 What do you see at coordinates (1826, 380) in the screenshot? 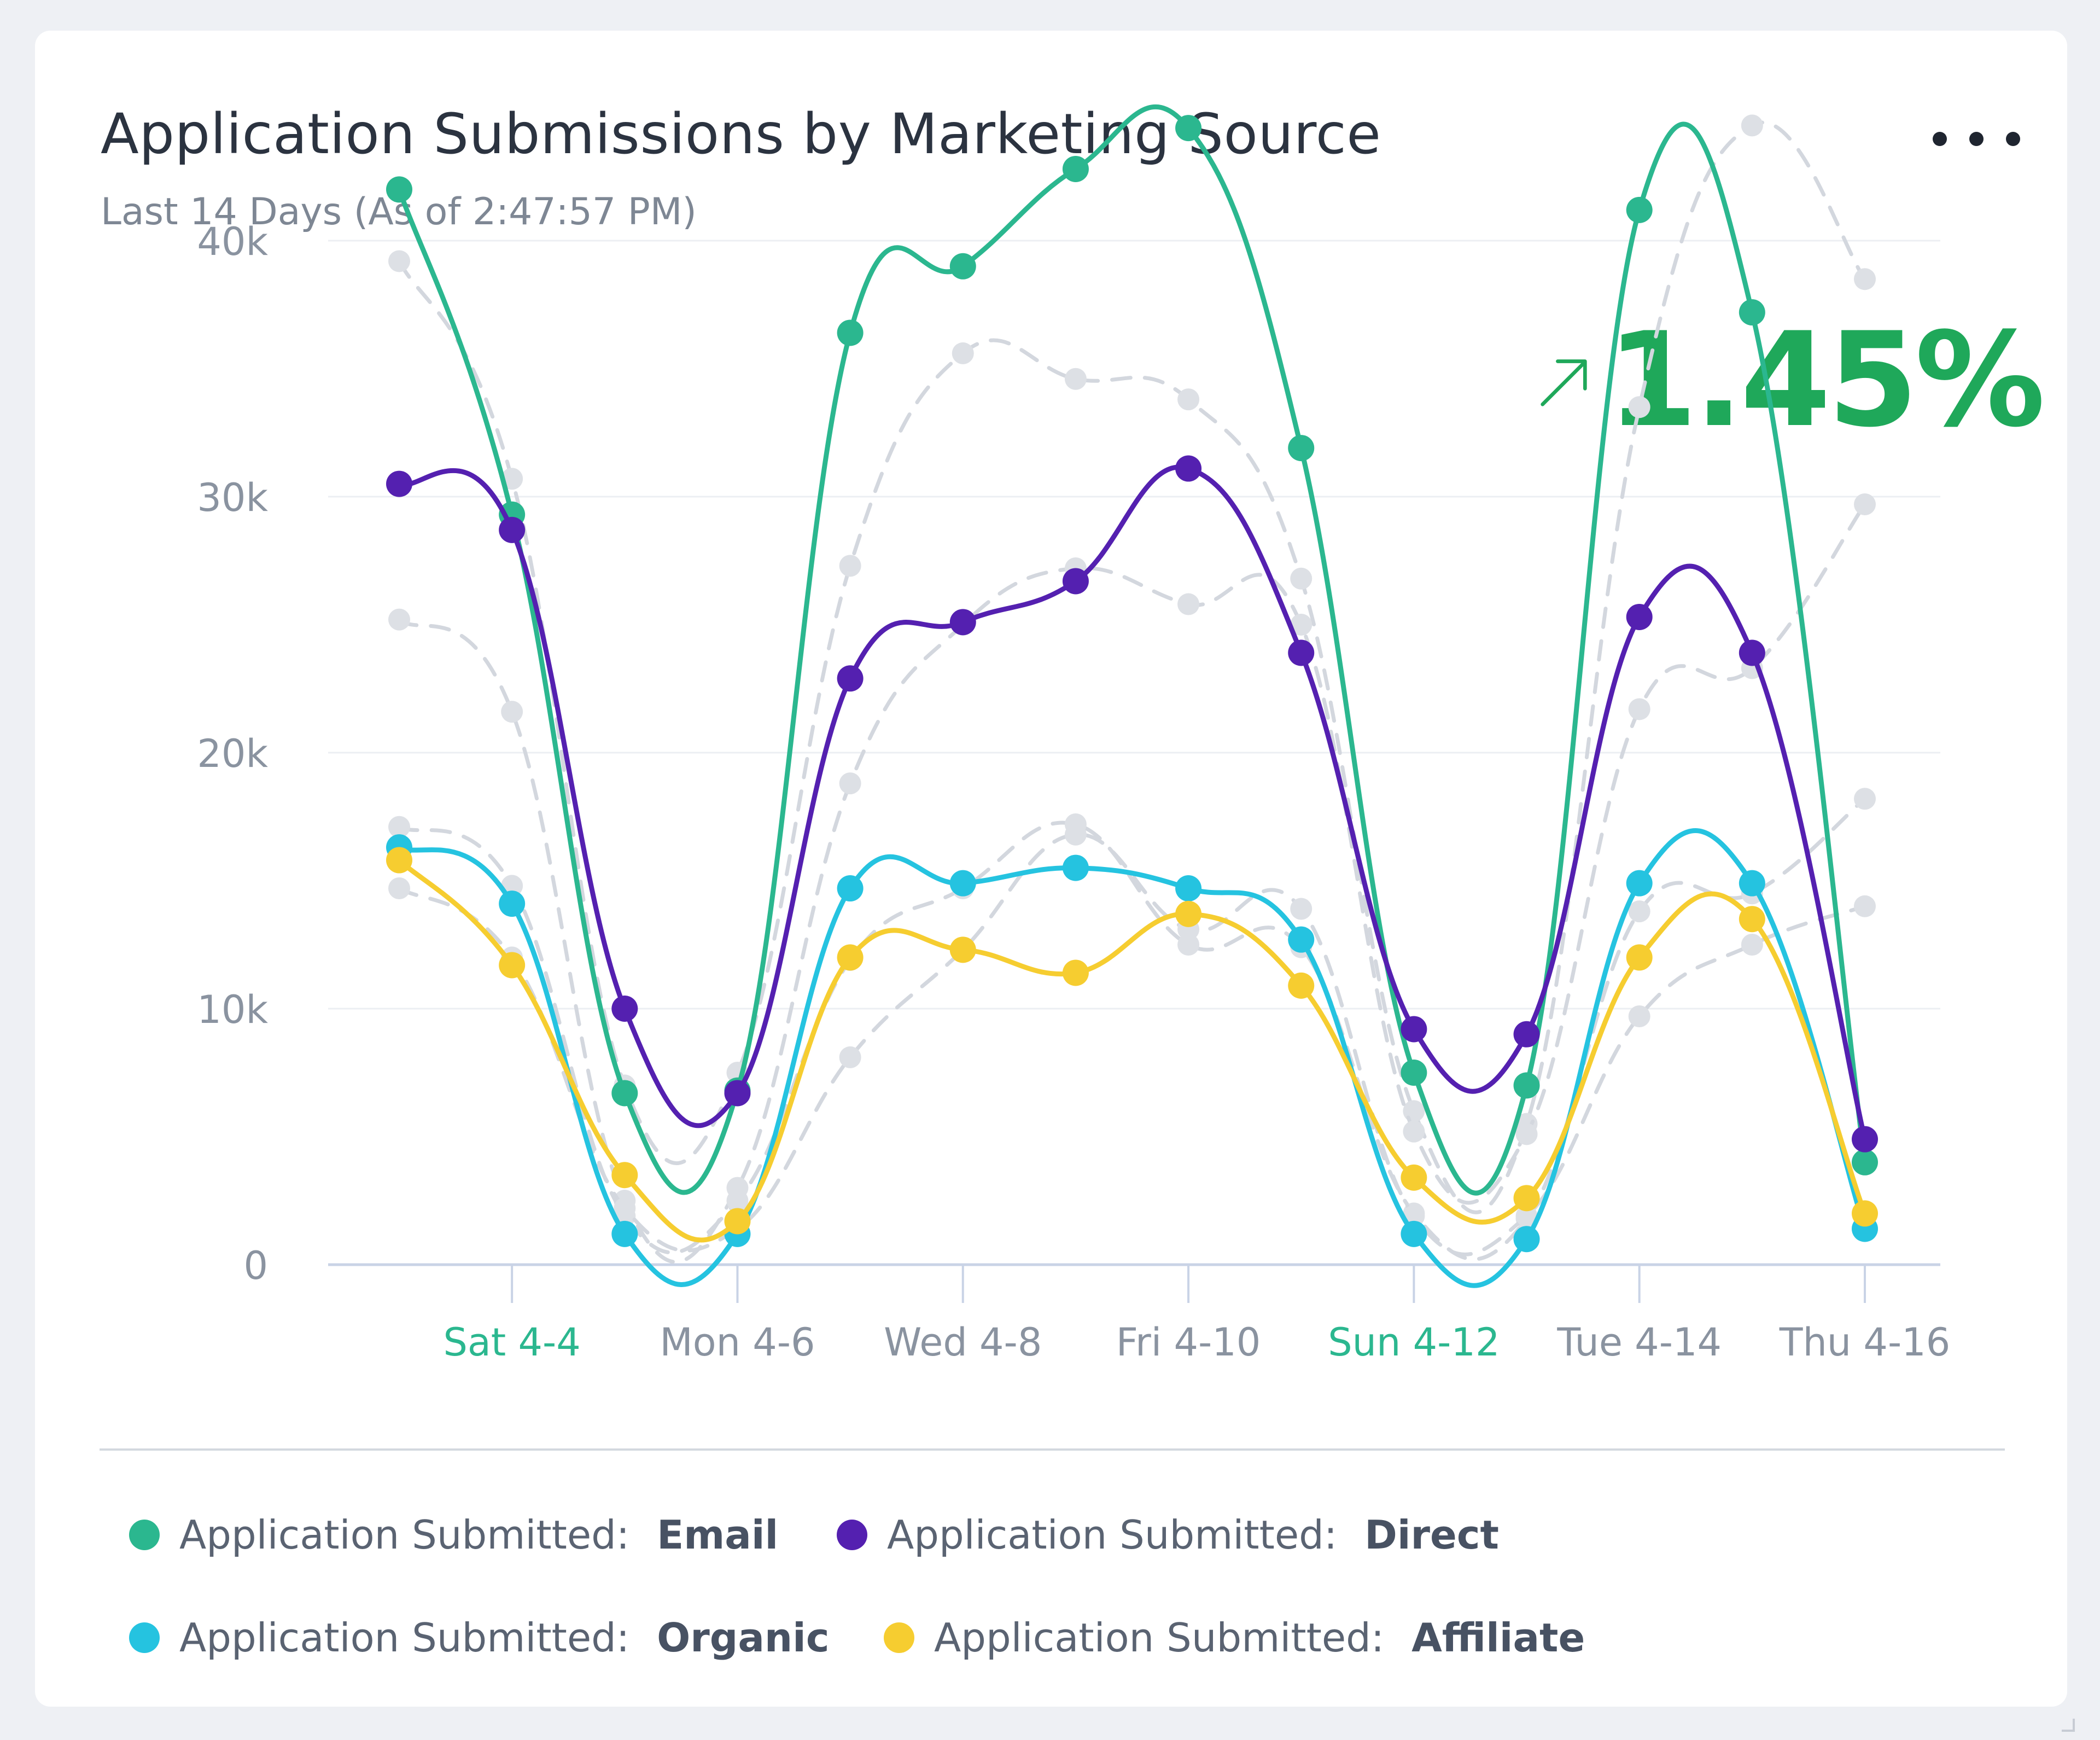
I see `kpi-value: 1.45%` at bounding box center [1826, 380].